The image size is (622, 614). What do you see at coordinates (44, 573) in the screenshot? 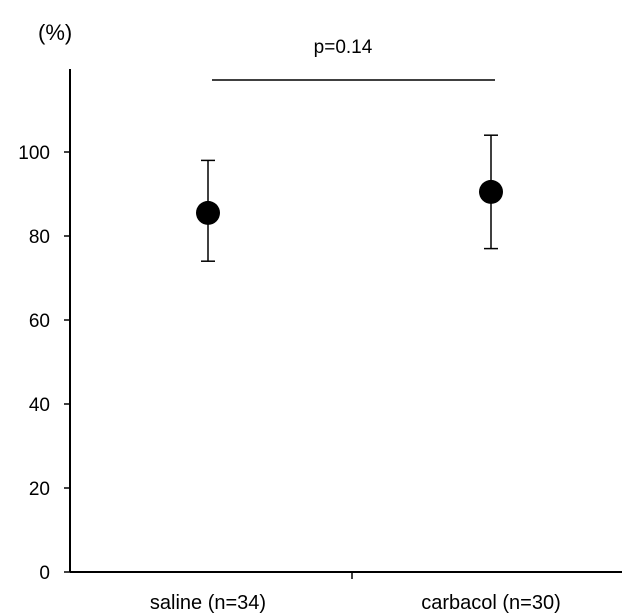
I see `y-tick-label: 0` at bounding box center [44, 573].